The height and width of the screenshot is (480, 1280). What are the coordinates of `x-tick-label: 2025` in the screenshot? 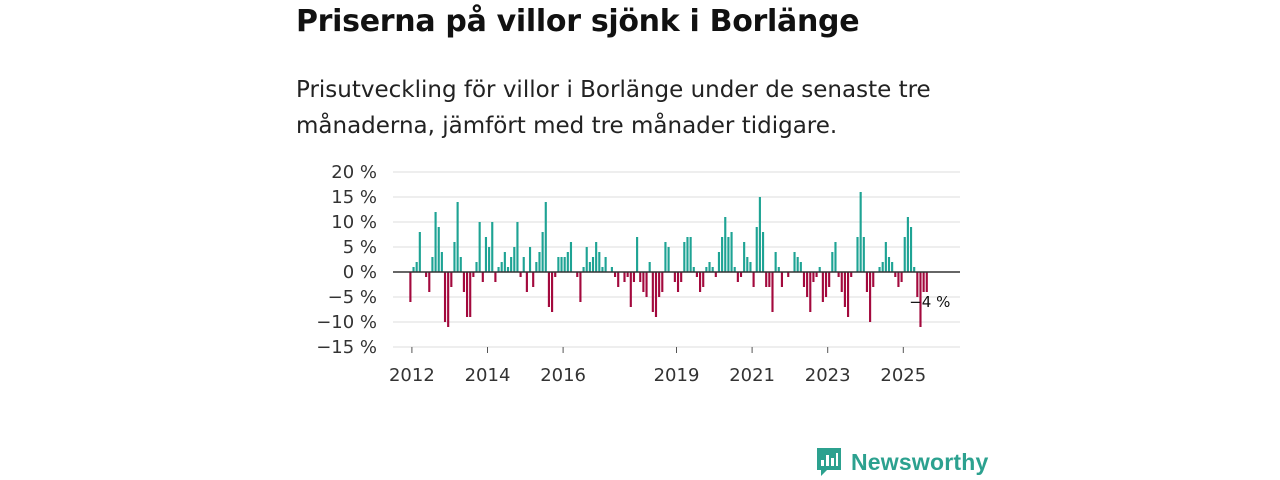 It's located at (903, 375).